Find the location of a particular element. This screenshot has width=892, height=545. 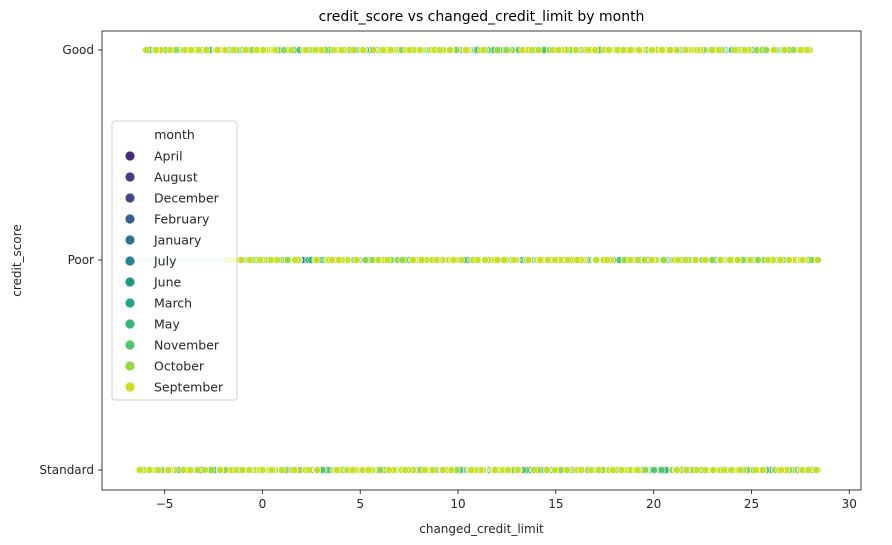

legend-marker-march is located at coordinates (130, 303).